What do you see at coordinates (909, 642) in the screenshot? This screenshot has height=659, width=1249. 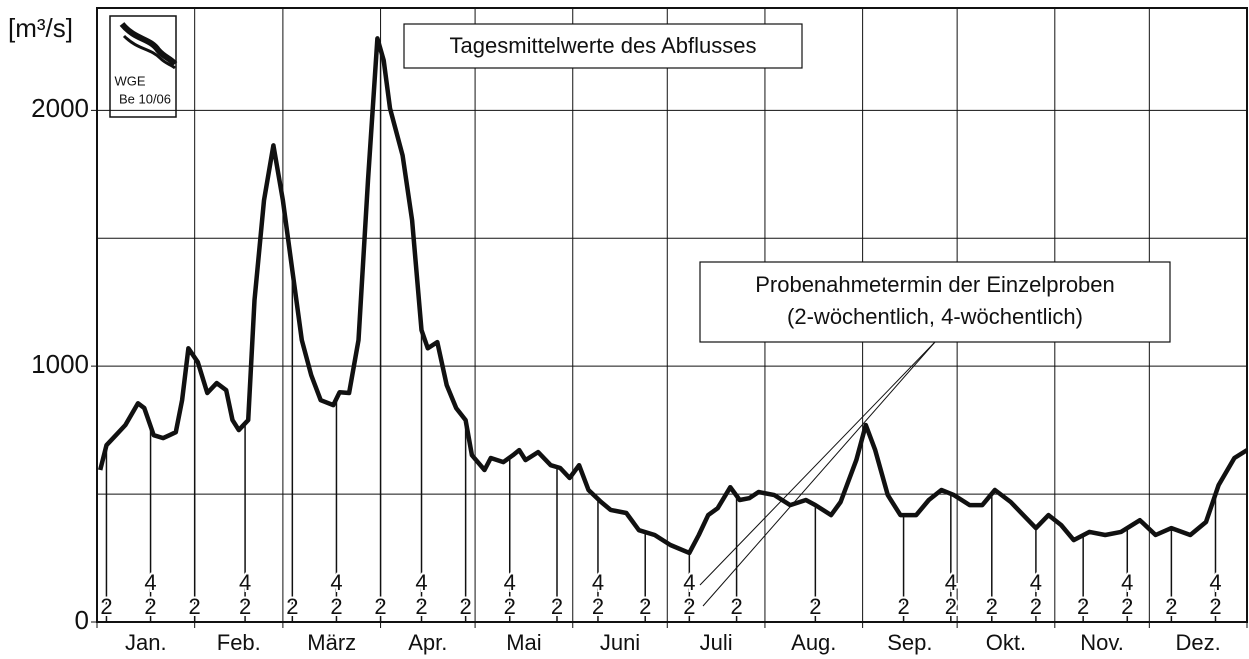 I see `x-tick-label: Sep.` at bounding box center [909, 642].